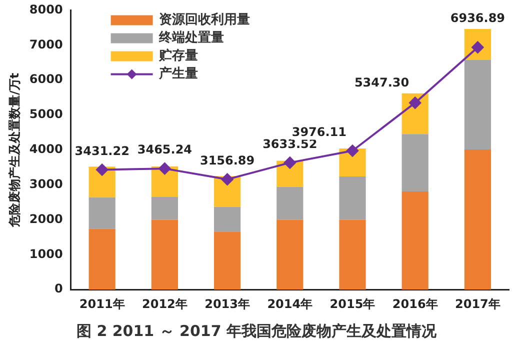  What do you see at coordinates (46, 79) in the screenshot?
I see `y-tick-label: 6000` at bounding box center [46, 79].